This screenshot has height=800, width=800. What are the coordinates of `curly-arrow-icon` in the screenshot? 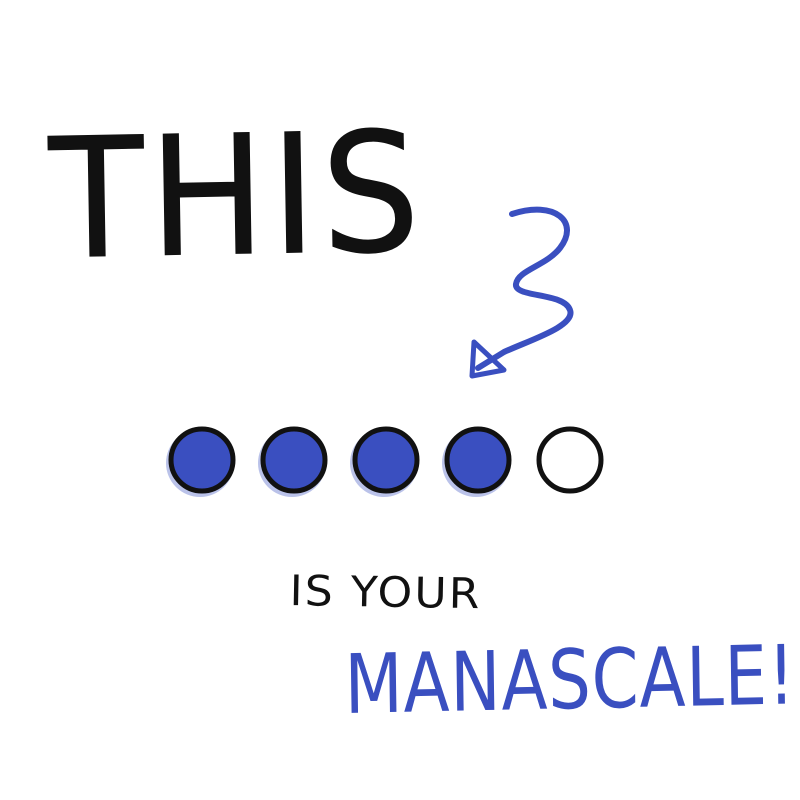 It's located at (521, 292).